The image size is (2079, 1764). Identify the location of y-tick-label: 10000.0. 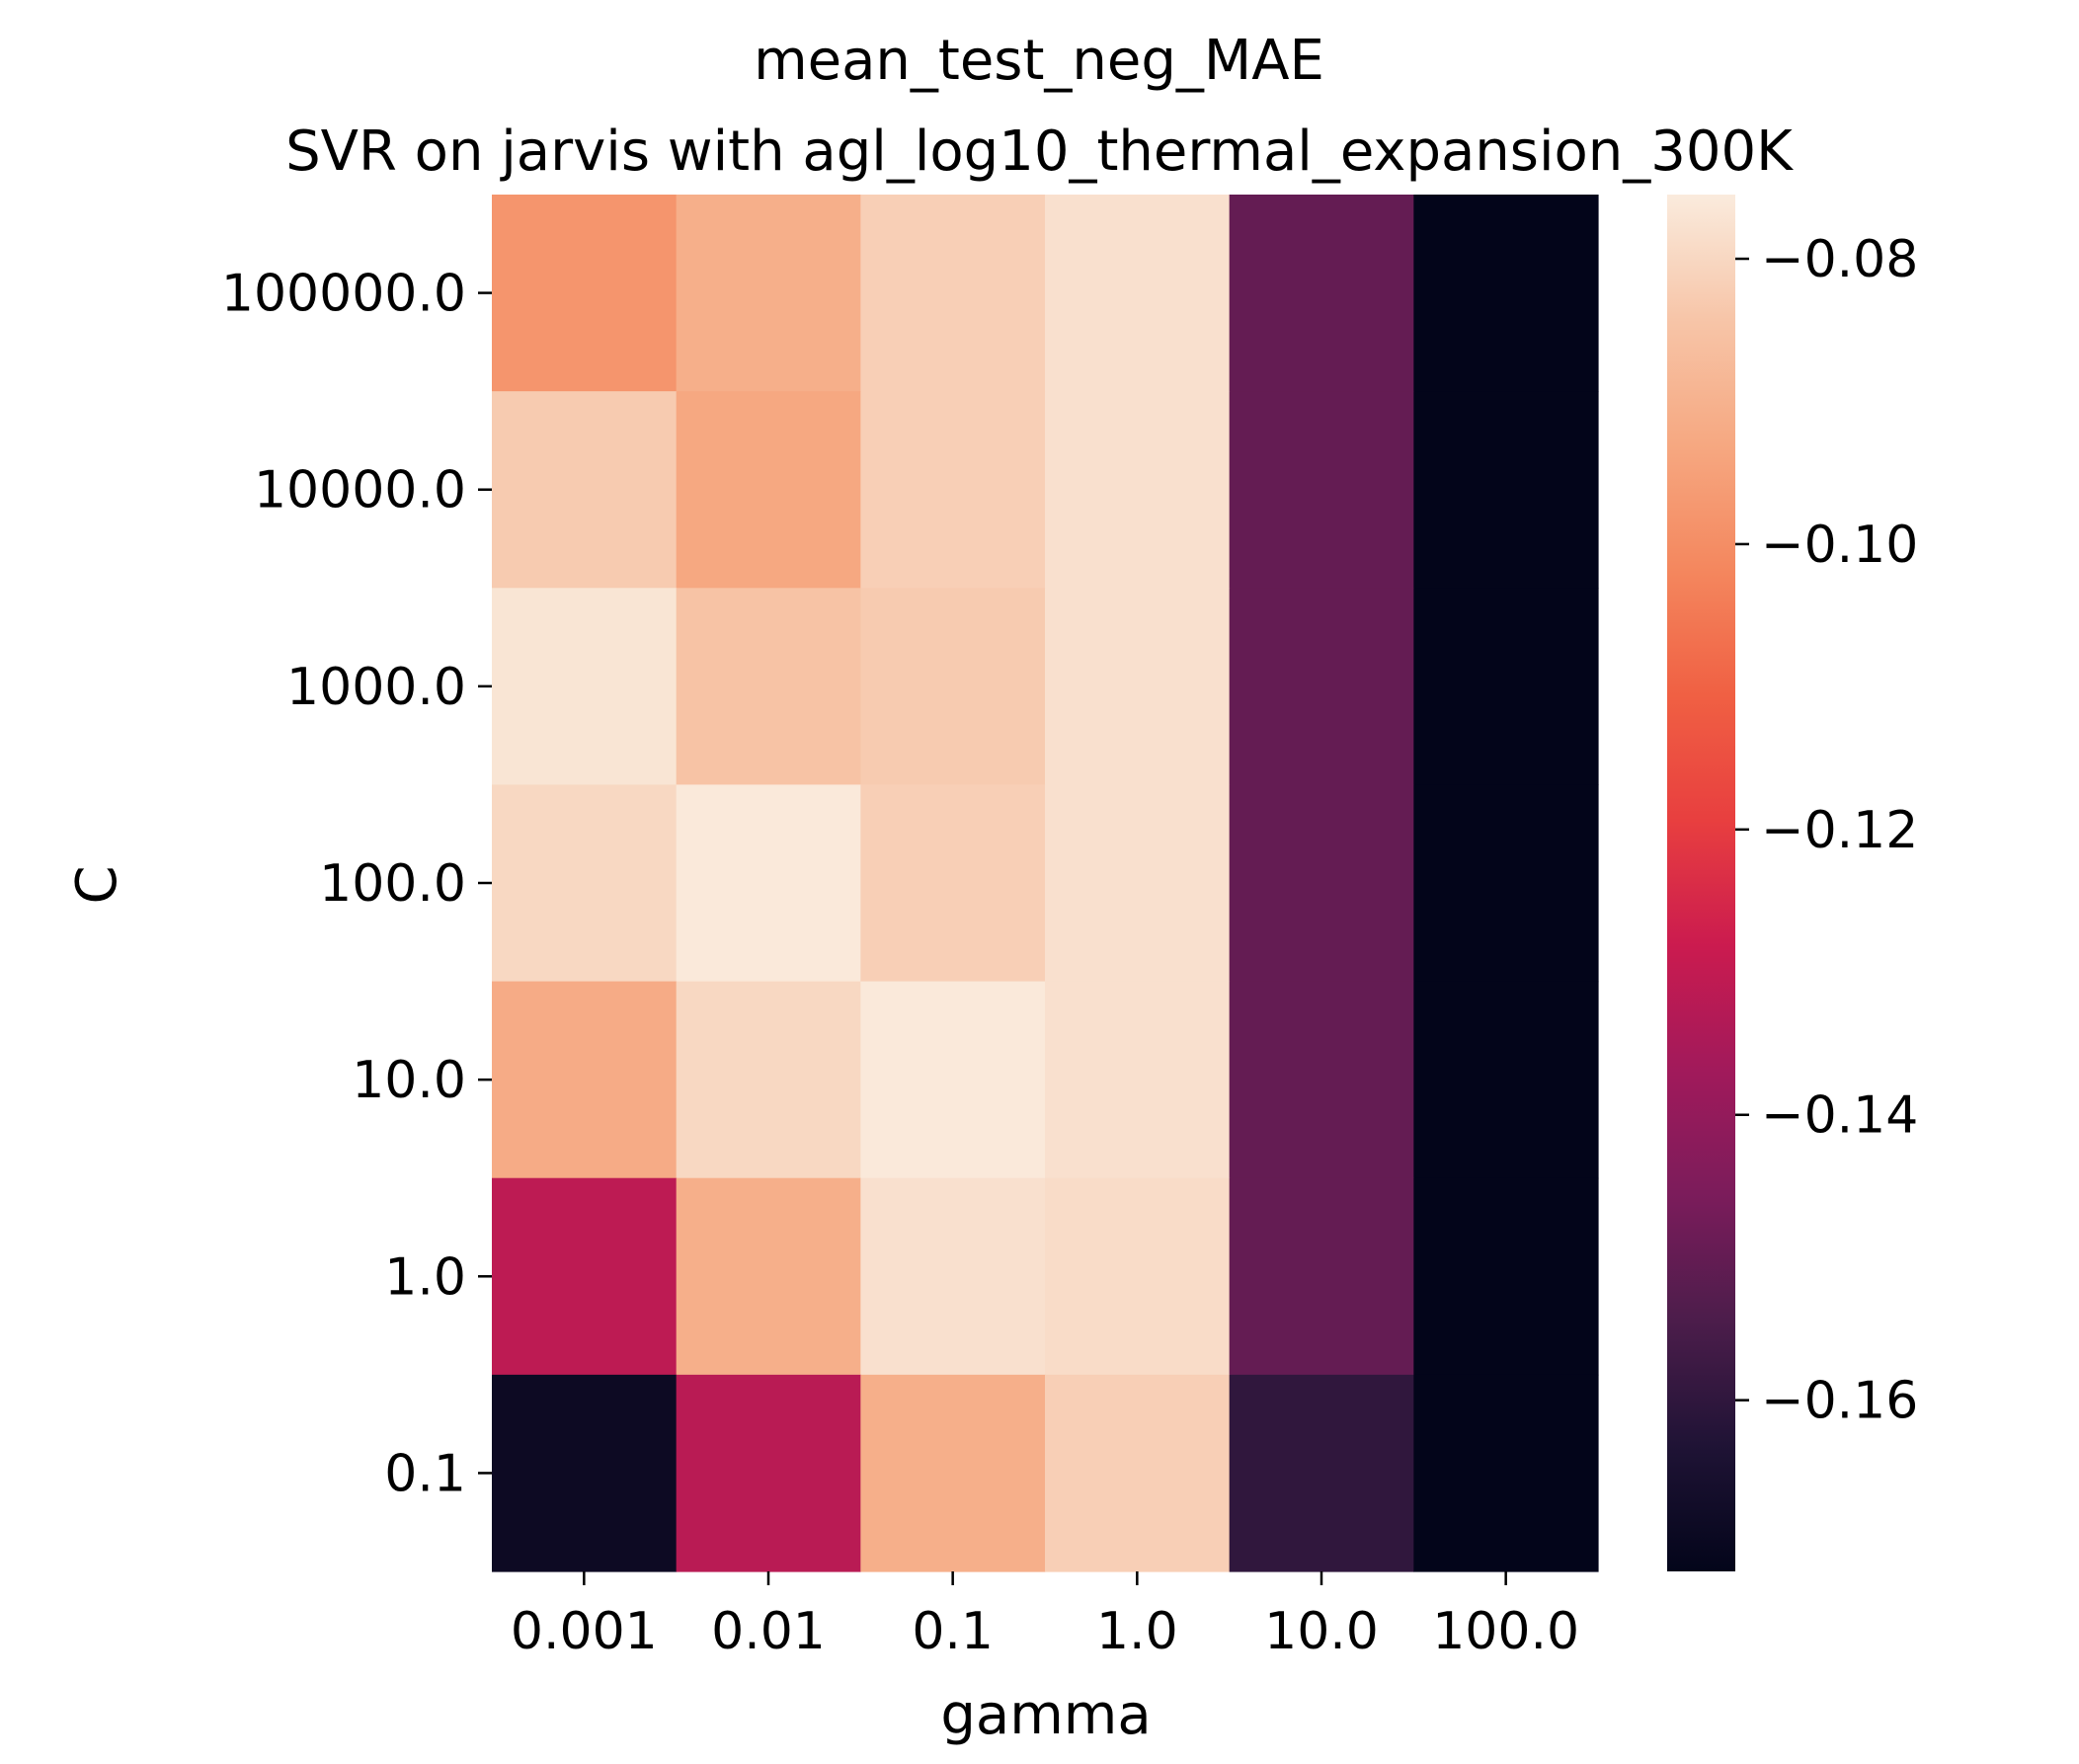
(360, 491).